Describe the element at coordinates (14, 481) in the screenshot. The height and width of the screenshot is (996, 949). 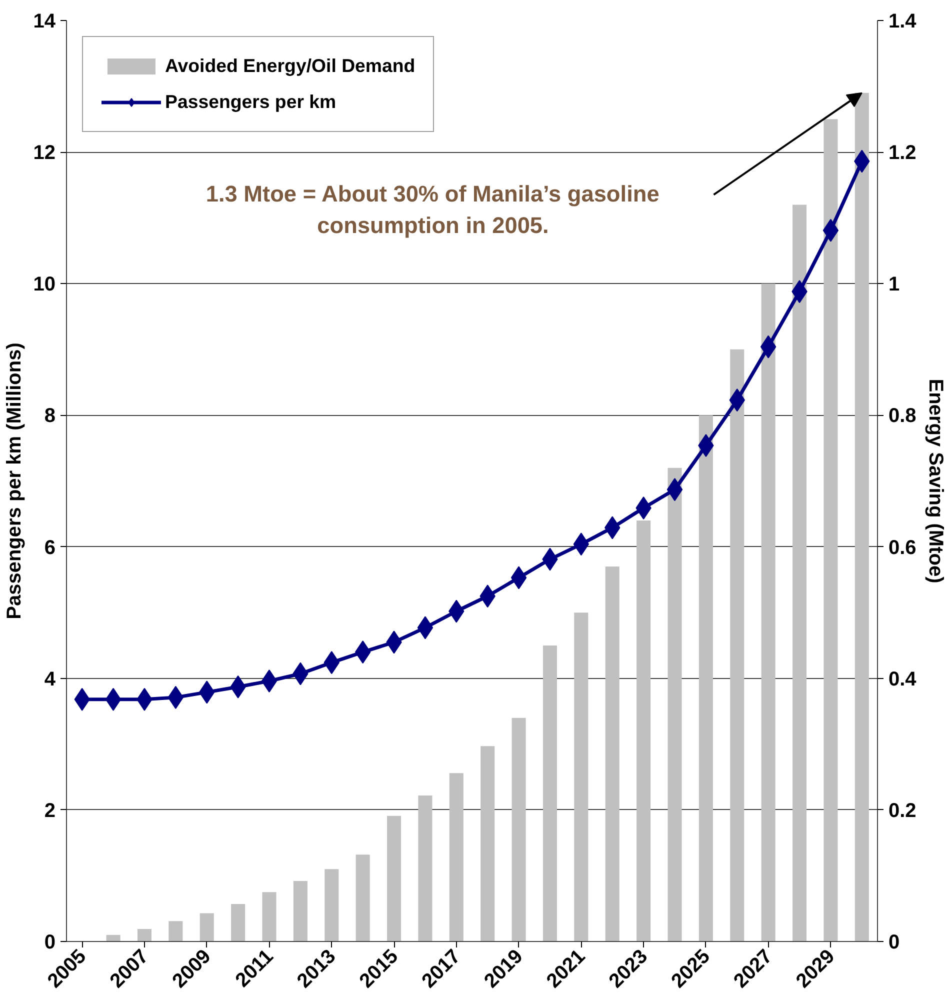
I see `y-axis-title: Passengers per km (Millions)` at that location.